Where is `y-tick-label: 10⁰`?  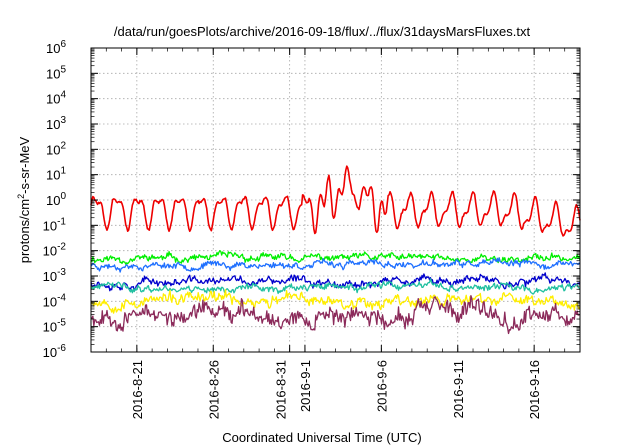
y-tick-label: 10⁰ is located at coordinates (56, 199).